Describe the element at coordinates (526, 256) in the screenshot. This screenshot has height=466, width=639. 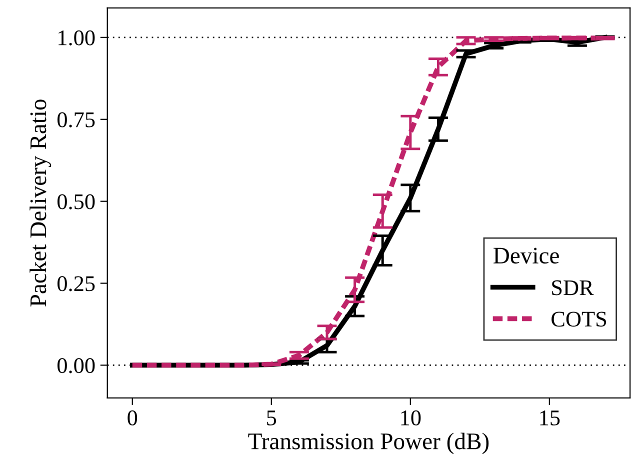
I see `legend-title: Device` at that location.